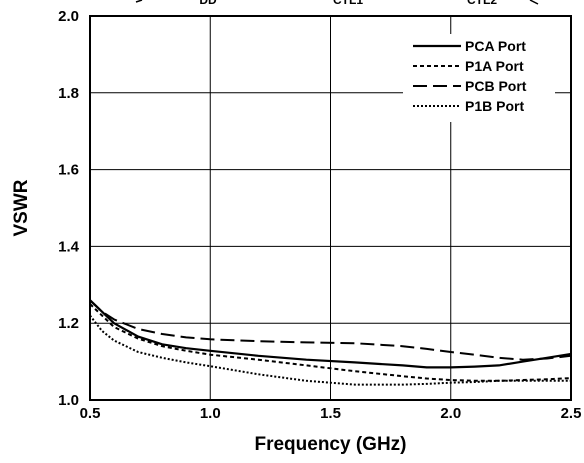 Image resolution: width=584 pixels, height=463 pixels. I want to click on legend-background, so click(479, 78).